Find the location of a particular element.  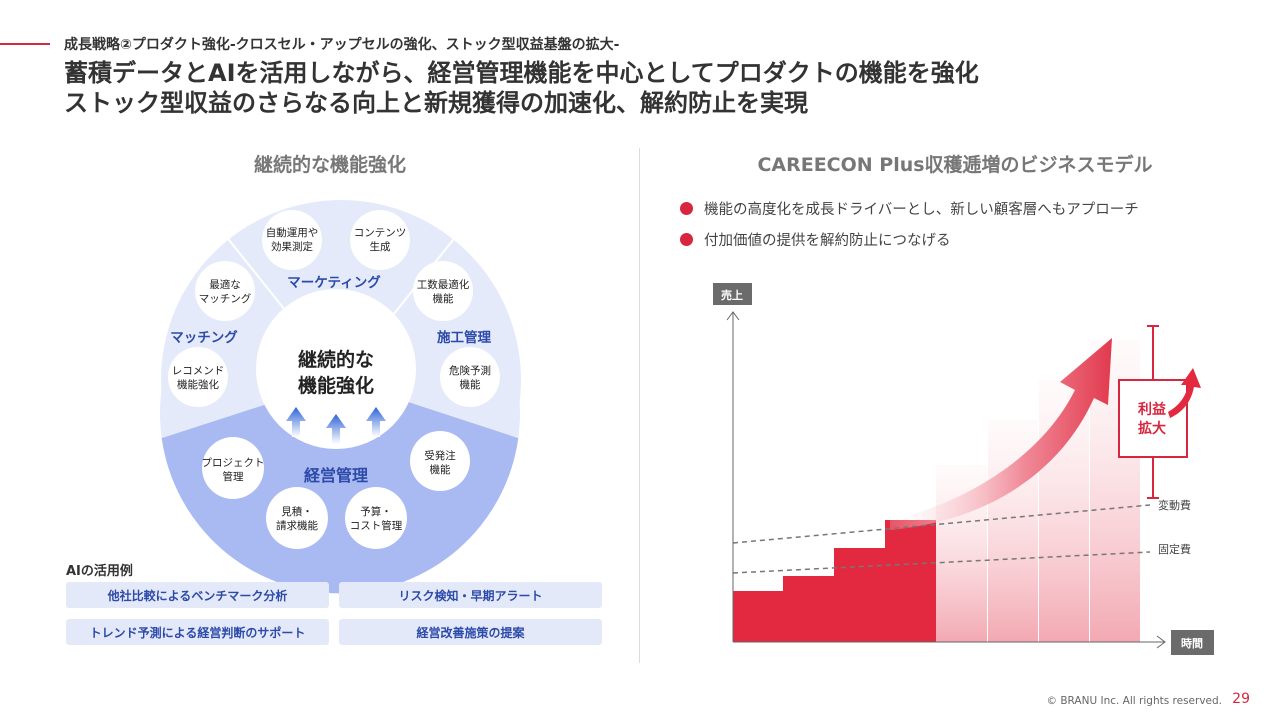

feature-optimal-matching: 最適な マッチング is located at coordinates (225, 291).